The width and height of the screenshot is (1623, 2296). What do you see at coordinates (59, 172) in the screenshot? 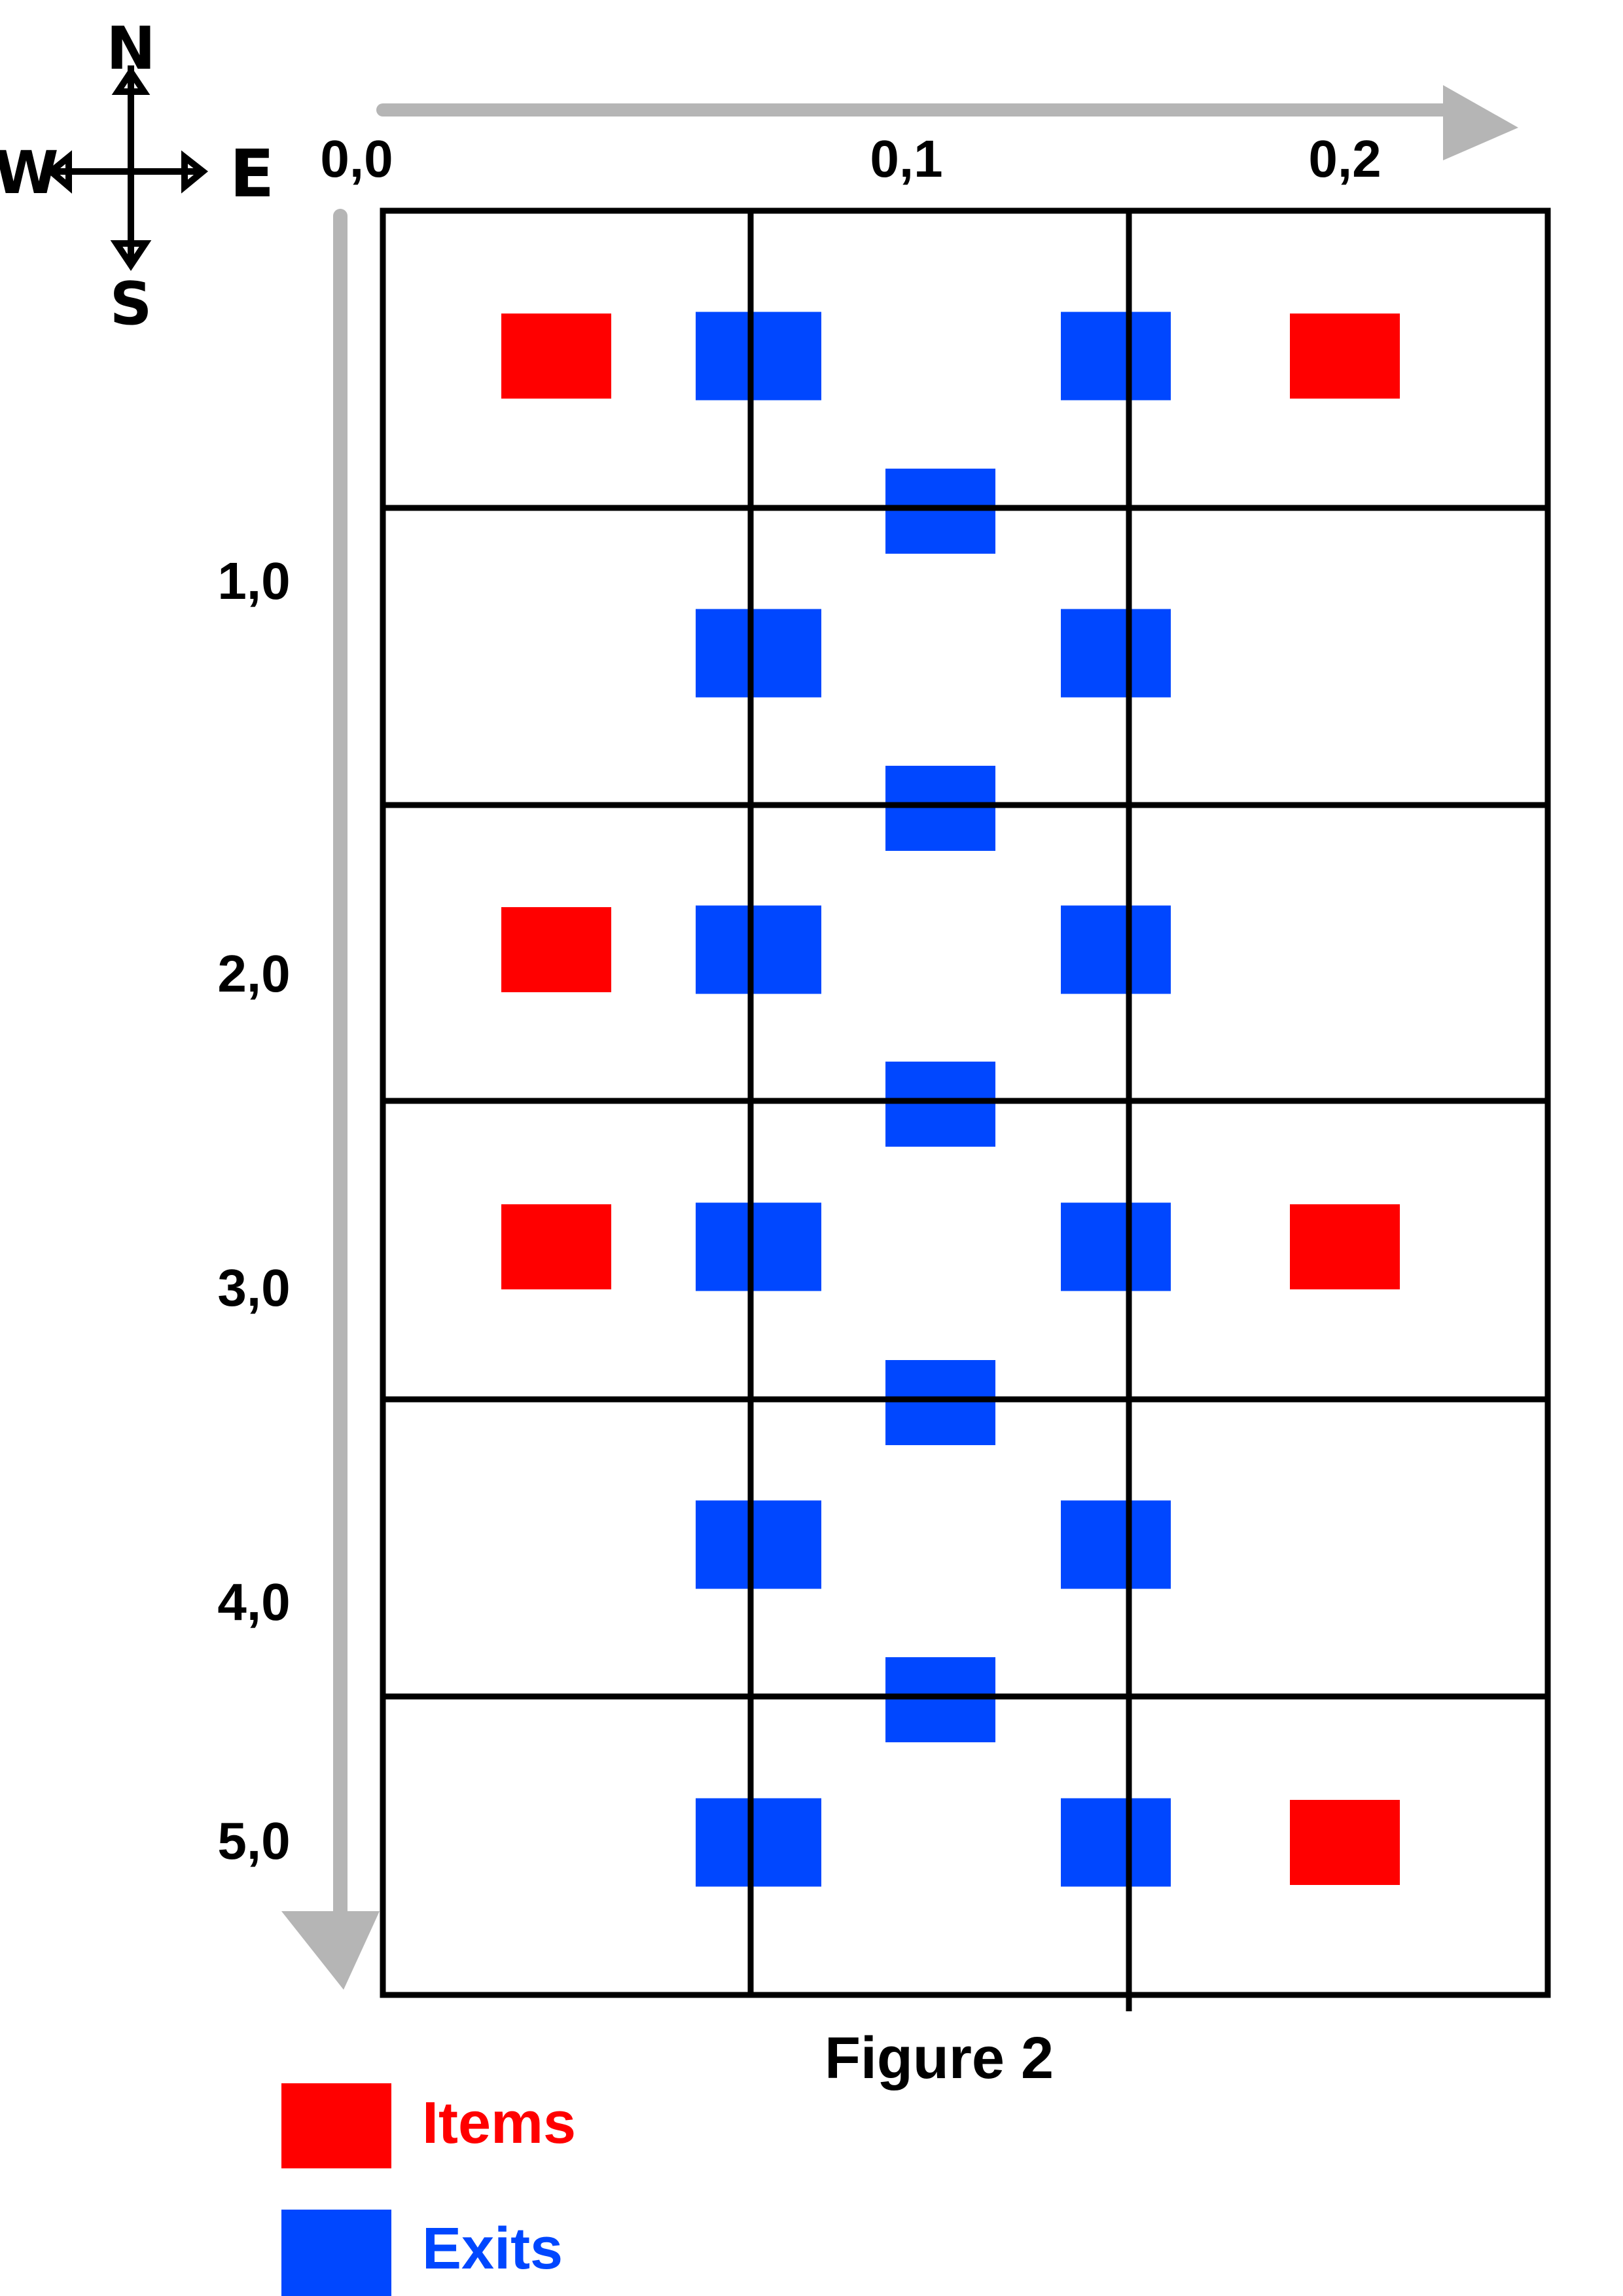
I see `compass-west-arrow-icon` at bounding box center [59, 172].